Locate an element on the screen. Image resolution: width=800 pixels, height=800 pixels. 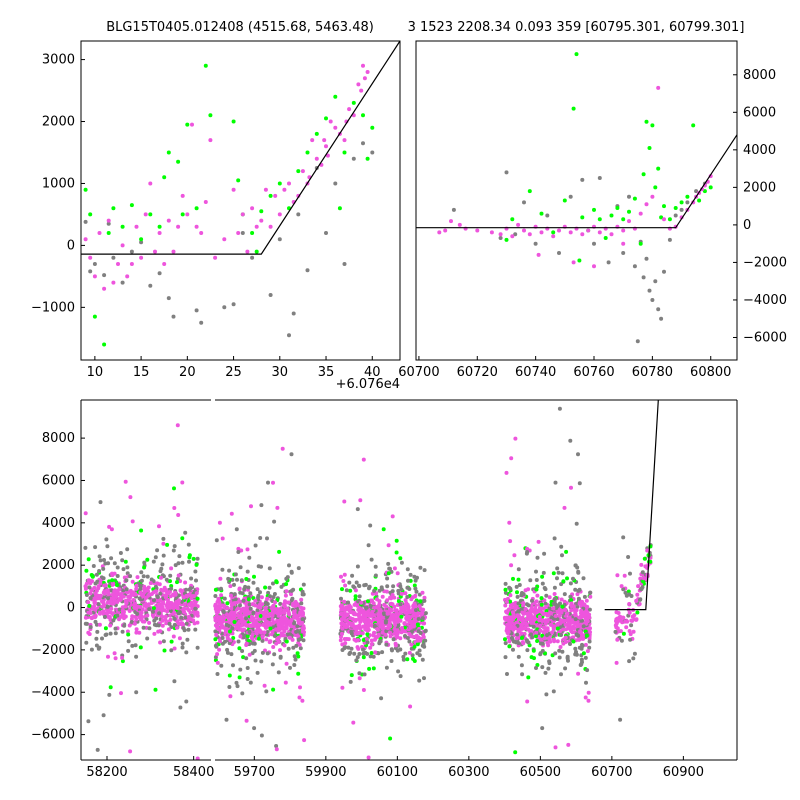
x-tick-label: 40 is located at coordinates (372, 372).